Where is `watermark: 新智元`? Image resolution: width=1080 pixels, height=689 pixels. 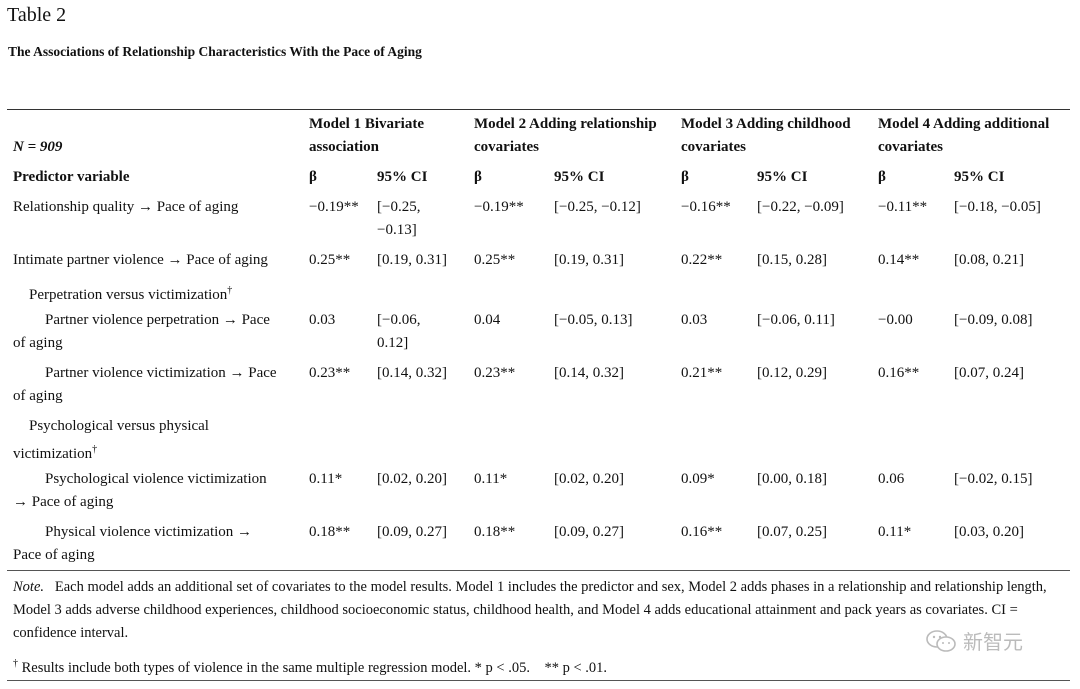
watermark: 新智元 is located at coordinates (974, 640).